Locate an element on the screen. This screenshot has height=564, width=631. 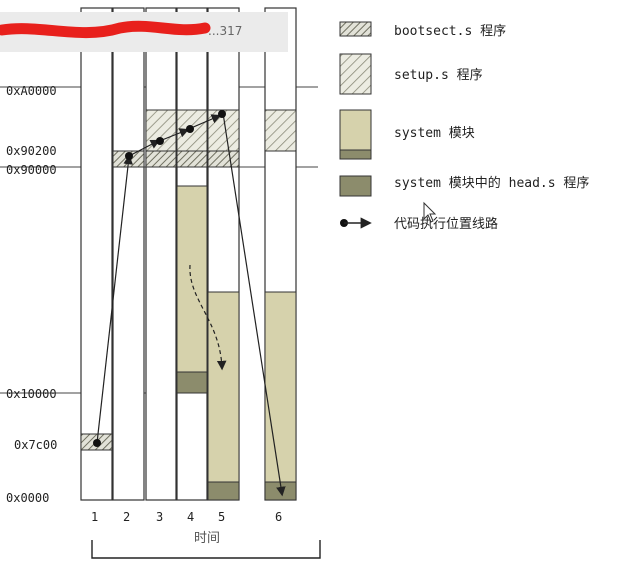
redacted-suffix: ...317 is located at coordinates (225, 31).